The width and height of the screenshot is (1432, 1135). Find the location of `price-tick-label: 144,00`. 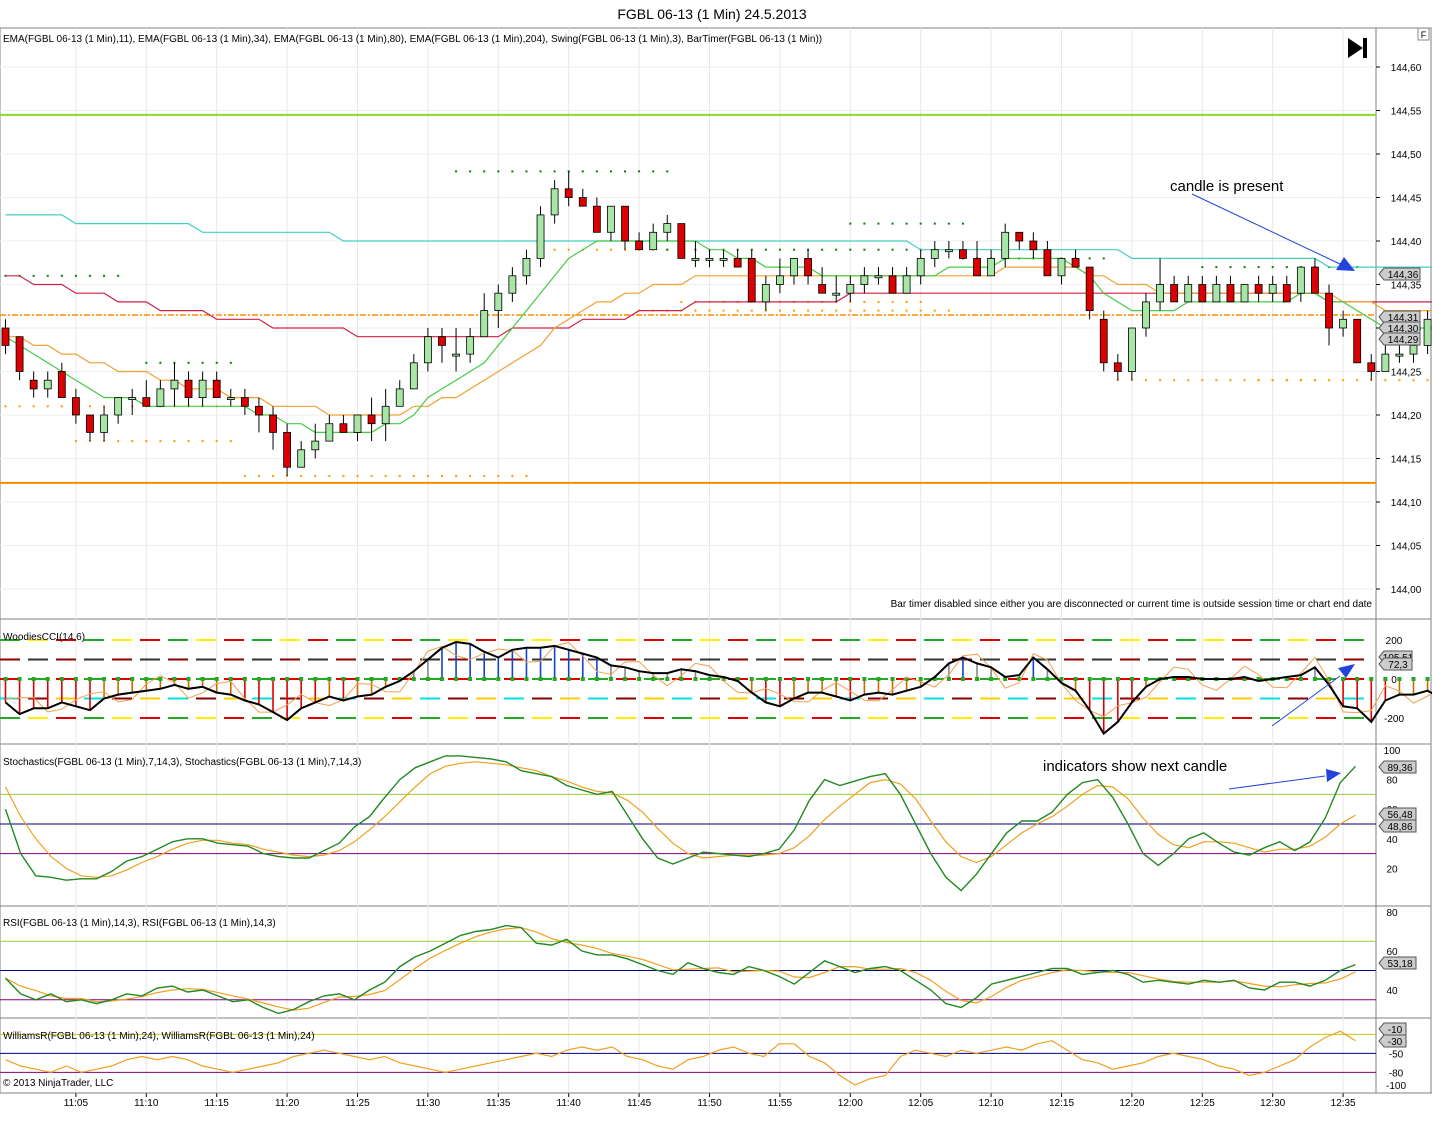

price-tick-label: 144,00 is located at coordinates (1406, 590).